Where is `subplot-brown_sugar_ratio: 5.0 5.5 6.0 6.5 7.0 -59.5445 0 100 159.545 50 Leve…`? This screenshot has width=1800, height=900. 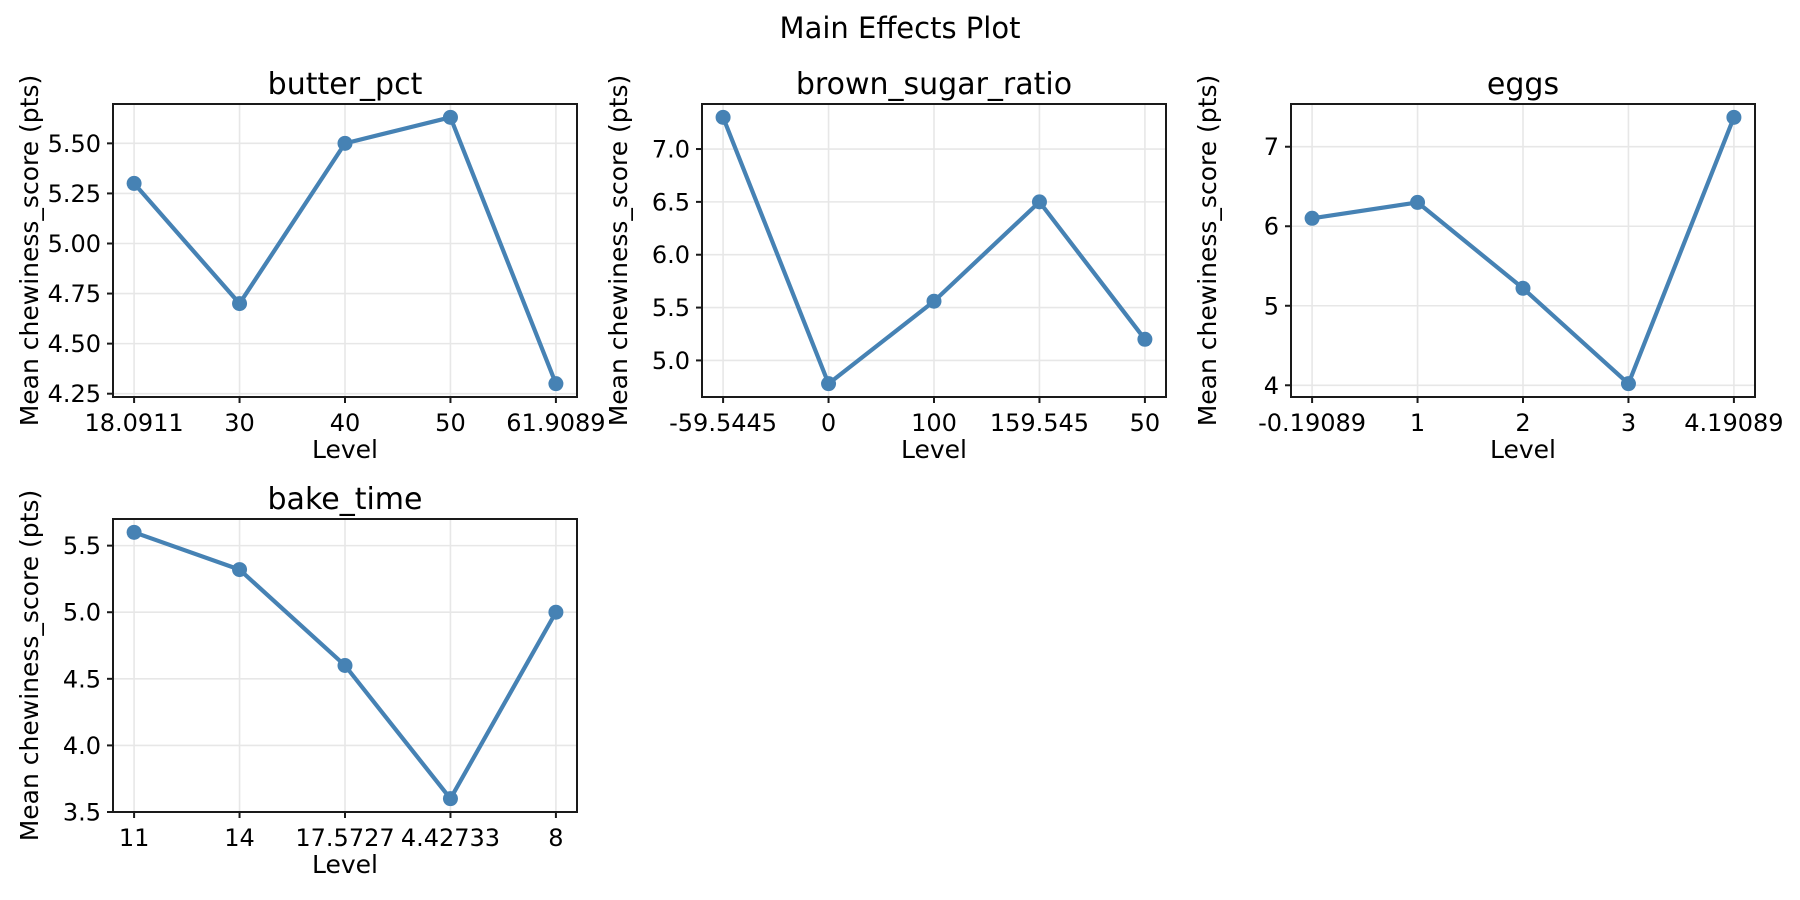 subplot-brown_sugar_ratio: 5.0 5.5 6.0 6.5 7.0 -59.5445 0 100 159.545 50 Leve… is located at coordinates (885, 265).